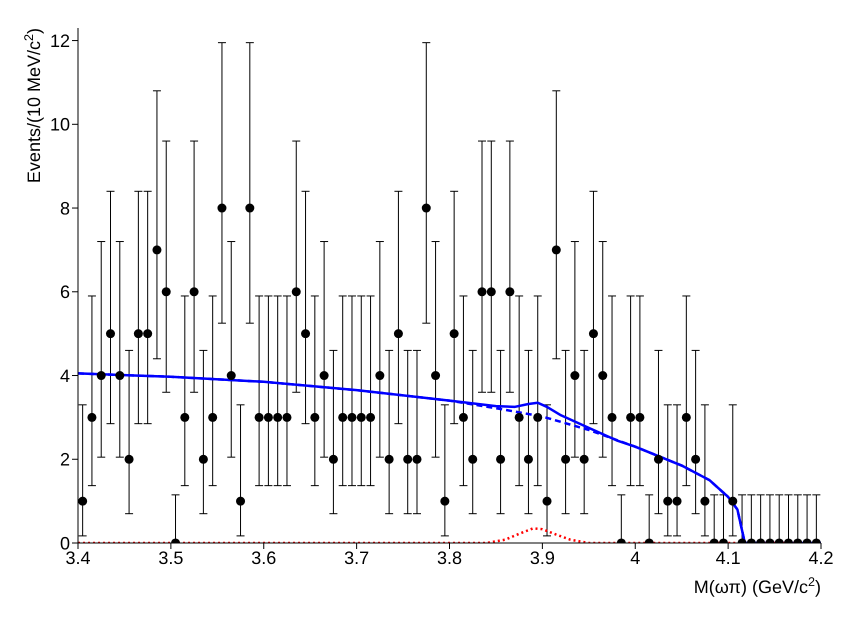  I want to click on y-tick-label: 8, so click(65, 208).